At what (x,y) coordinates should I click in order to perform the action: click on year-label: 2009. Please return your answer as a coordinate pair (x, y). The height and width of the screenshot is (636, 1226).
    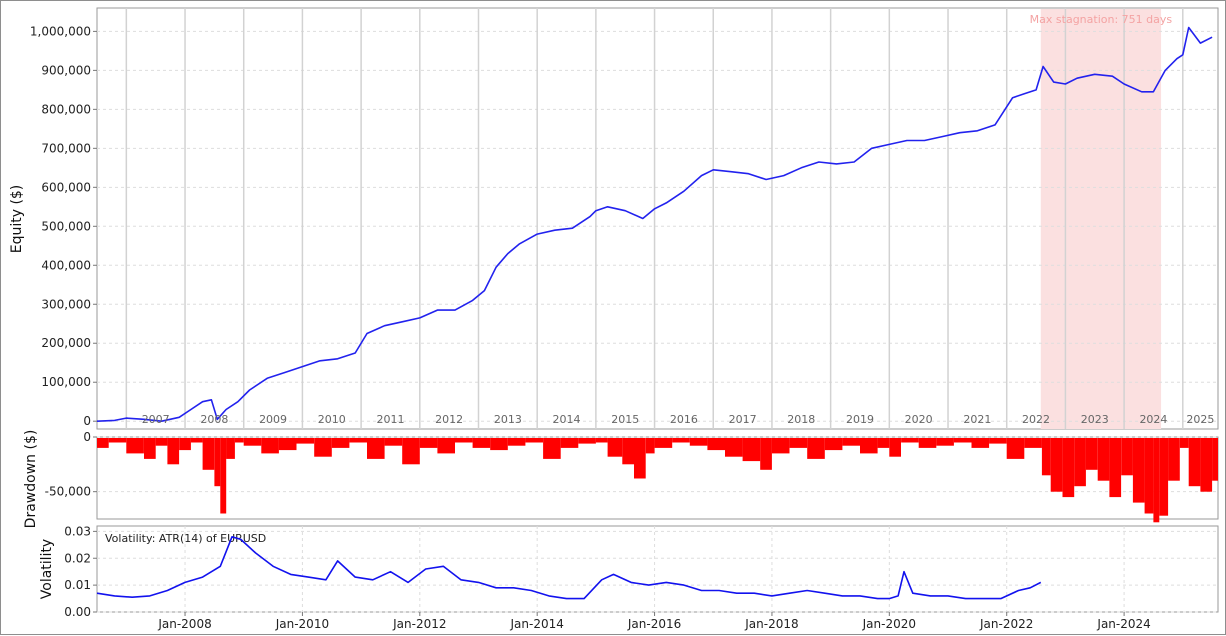
    Looking at the image, I should click on (273, 419).